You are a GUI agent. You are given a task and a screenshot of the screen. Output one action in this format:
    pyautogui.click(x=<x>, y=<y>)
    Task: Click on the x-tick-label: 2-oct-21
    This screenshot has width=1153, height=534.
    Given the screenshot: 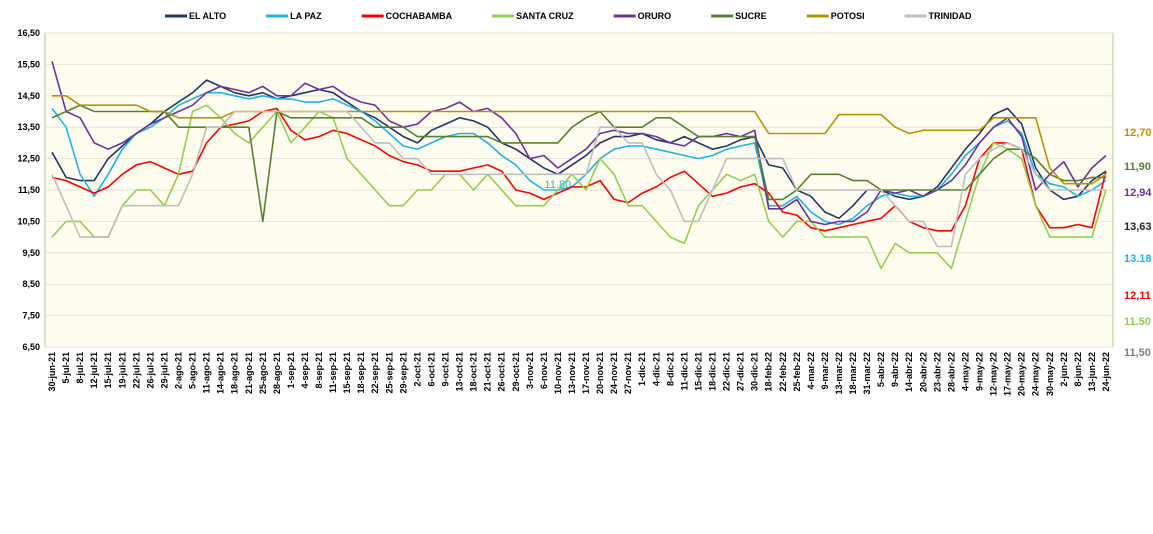 What is the action you would take?
    pyautogui.click(x=417, y=369)
    